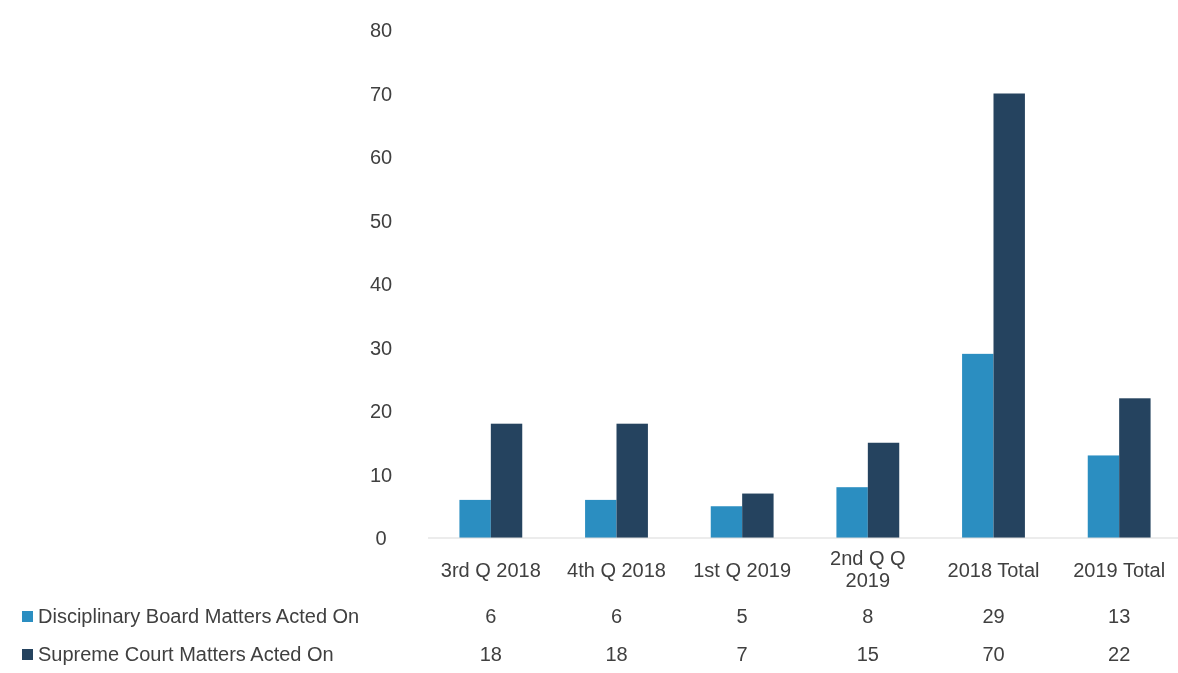  I want to click on y-tick-label: 0, so click(381, 538).